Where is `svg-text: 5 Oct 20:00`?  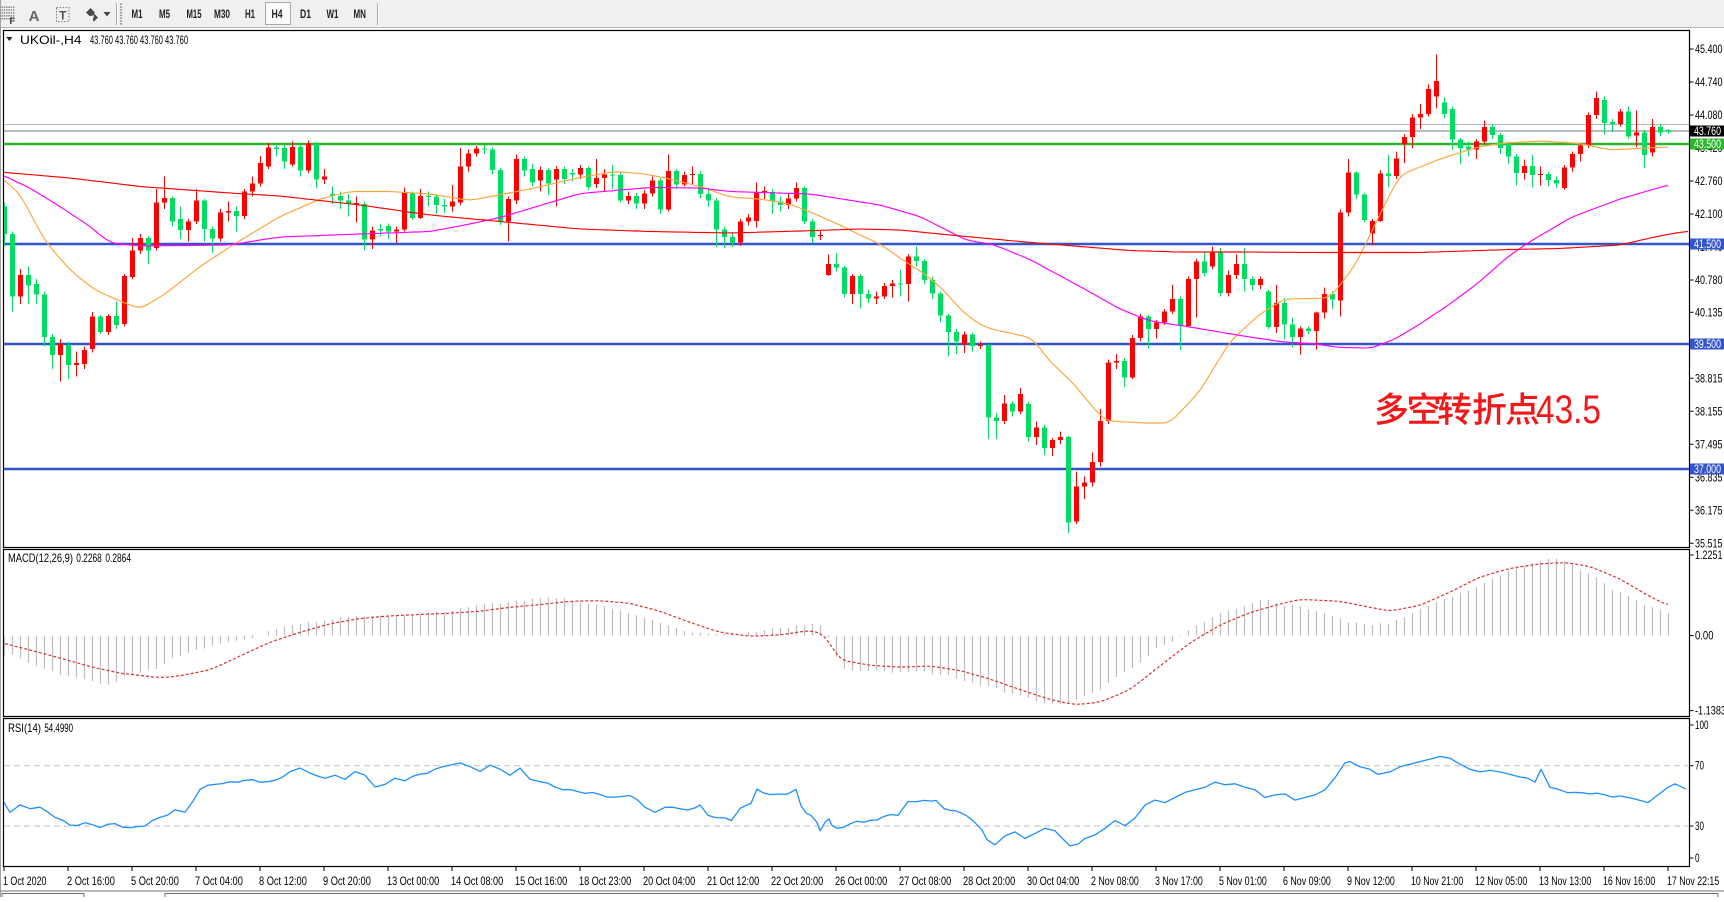 svg-text: 5 Oct 20:00 is located at coordinates (155, 881).